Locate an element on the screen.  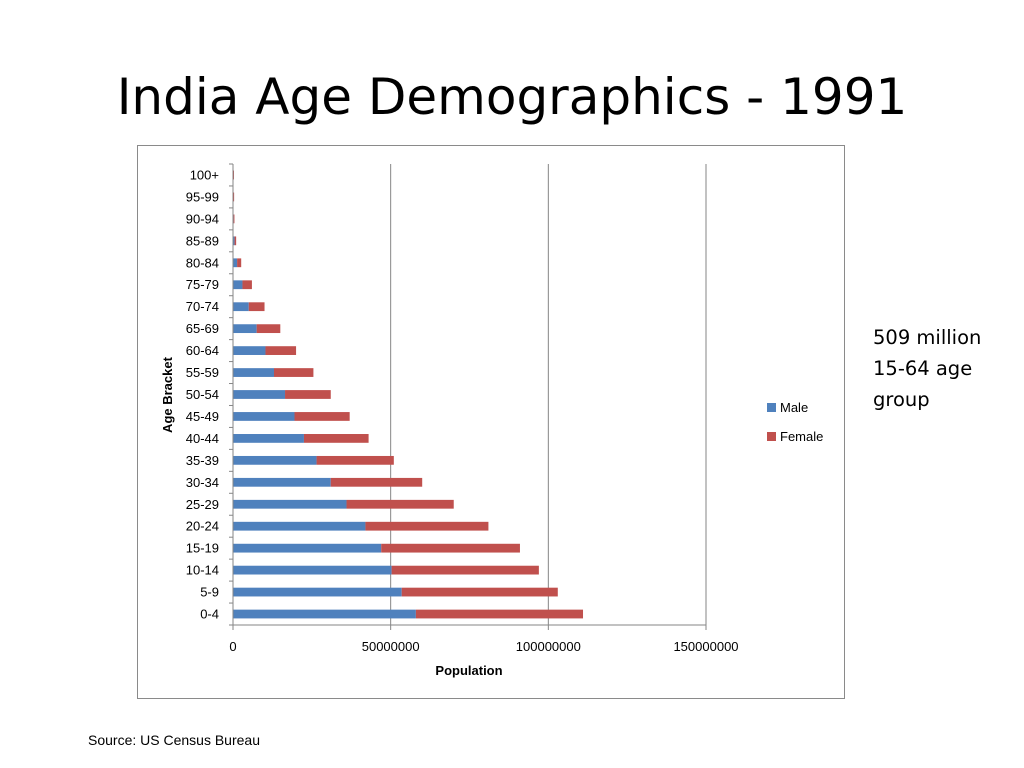
x-tick-label: 0 is located at coordinates (232, 646).